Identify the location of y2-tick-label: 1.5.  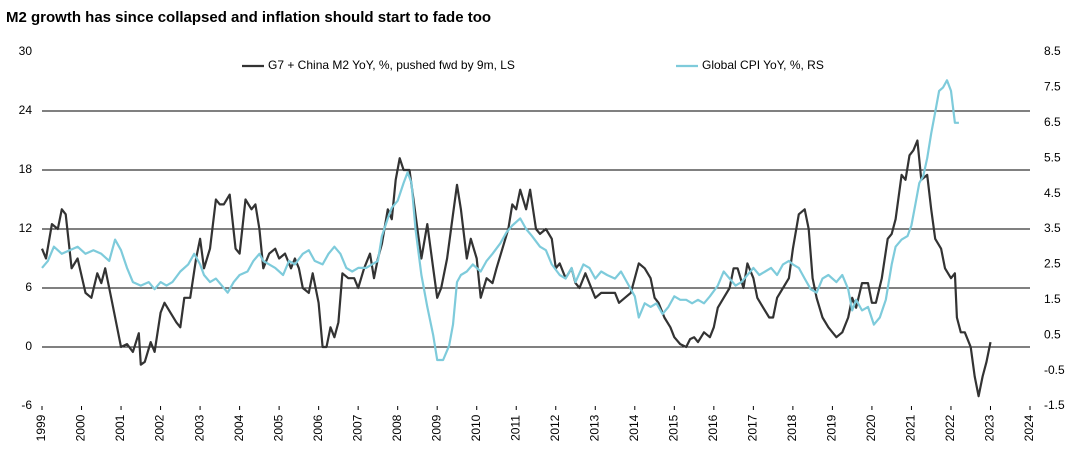
(1052, 299).